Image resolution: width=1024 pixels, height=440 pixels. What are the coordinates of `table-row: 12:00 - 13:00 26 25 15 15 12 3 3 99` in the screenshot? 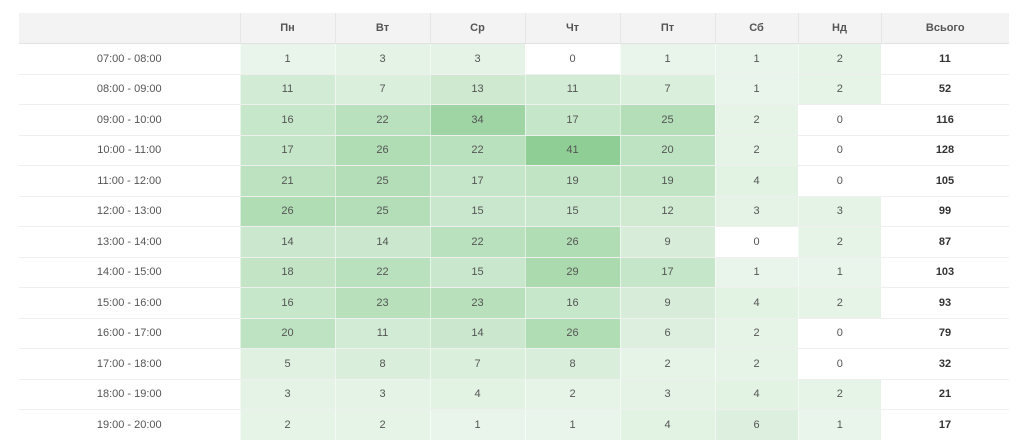 It's located at (514, 211).